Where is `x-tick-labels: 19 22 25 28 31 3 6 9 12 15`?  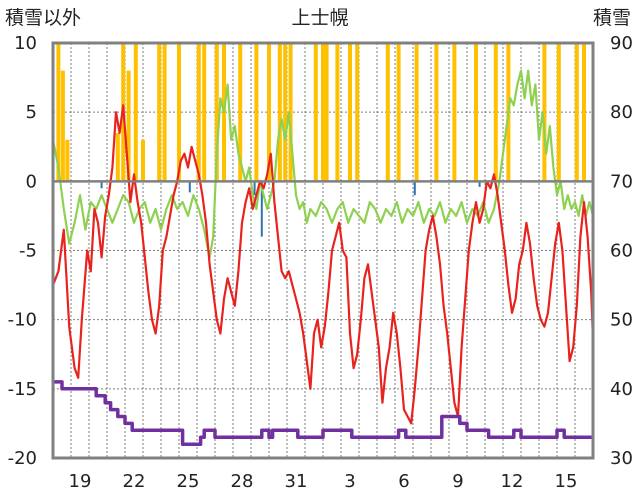 x-tick-labels: 19 22 25 28 31 3 6 9 12 15 is located at coordinates (323, 481).